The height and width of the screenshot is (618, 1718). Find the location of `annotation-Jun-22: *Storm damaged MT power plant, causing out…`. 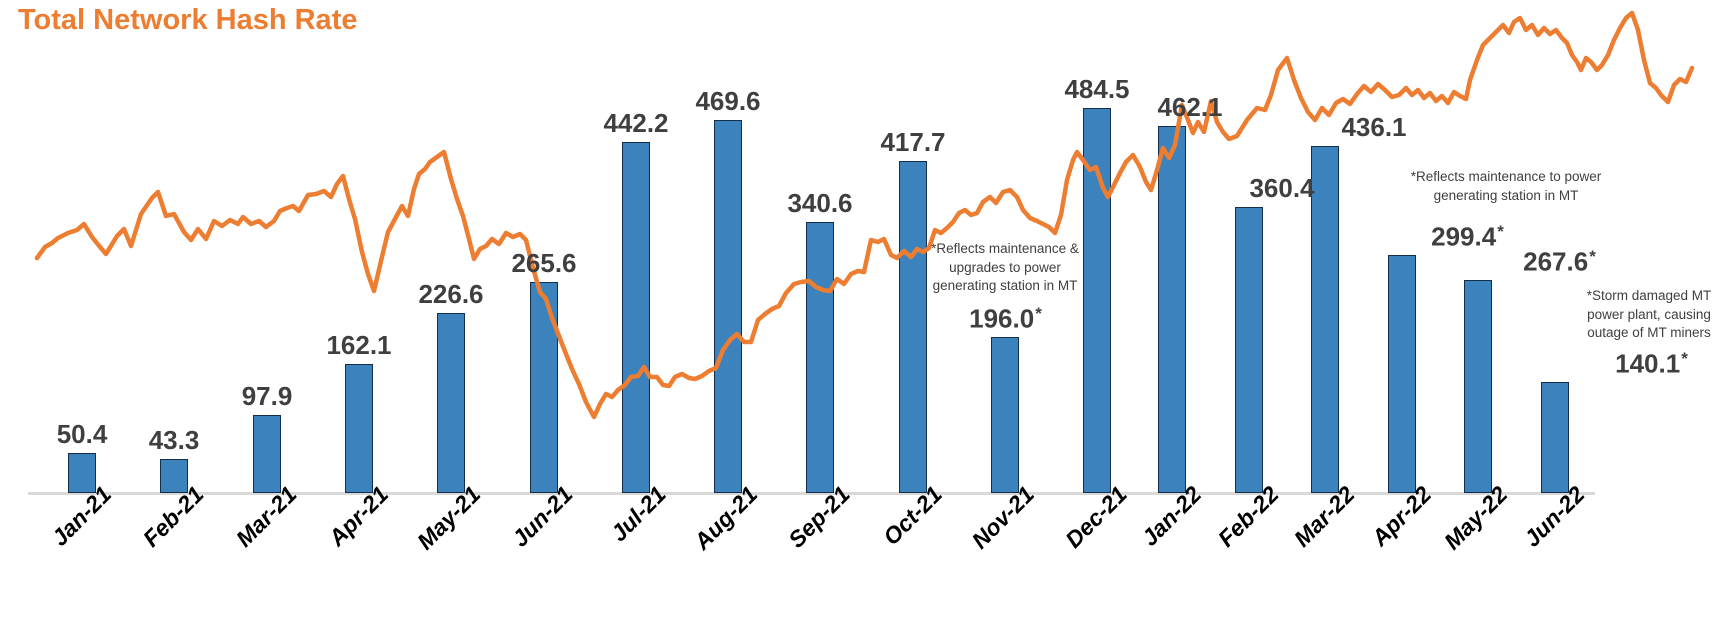

annotation-Jun-22: *Storm damaged MT power plant, causing out… is located at coordinates (1618, 315).